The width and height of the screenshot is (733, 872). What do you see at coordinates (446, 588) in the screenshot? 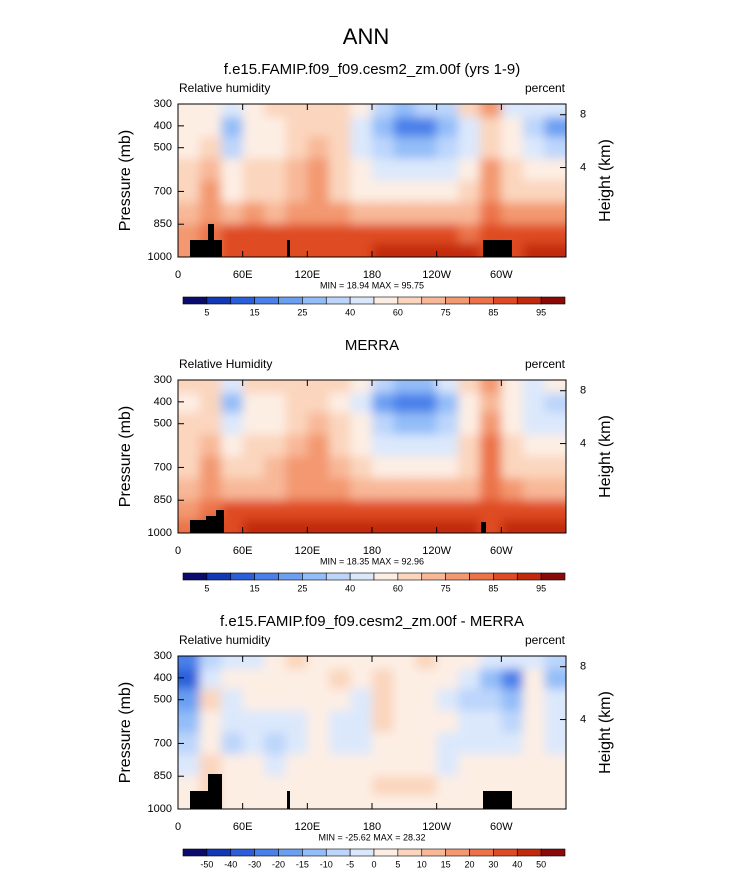
I see `colorbar-label: 75` at bounding box center [446, 588].